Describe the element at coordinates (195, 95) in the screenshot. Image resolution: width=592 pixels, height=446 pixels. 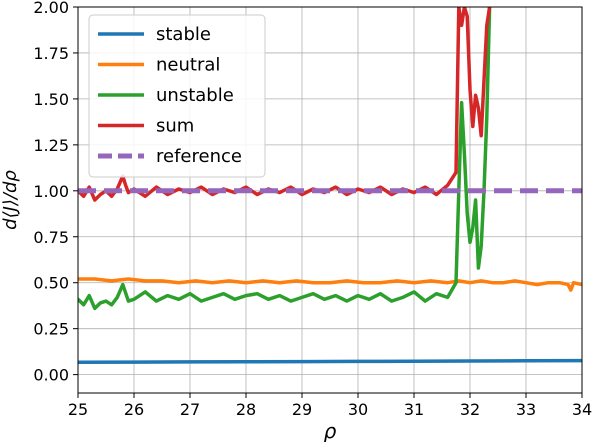
I see `legend-label-unstable: unstable` at that location.